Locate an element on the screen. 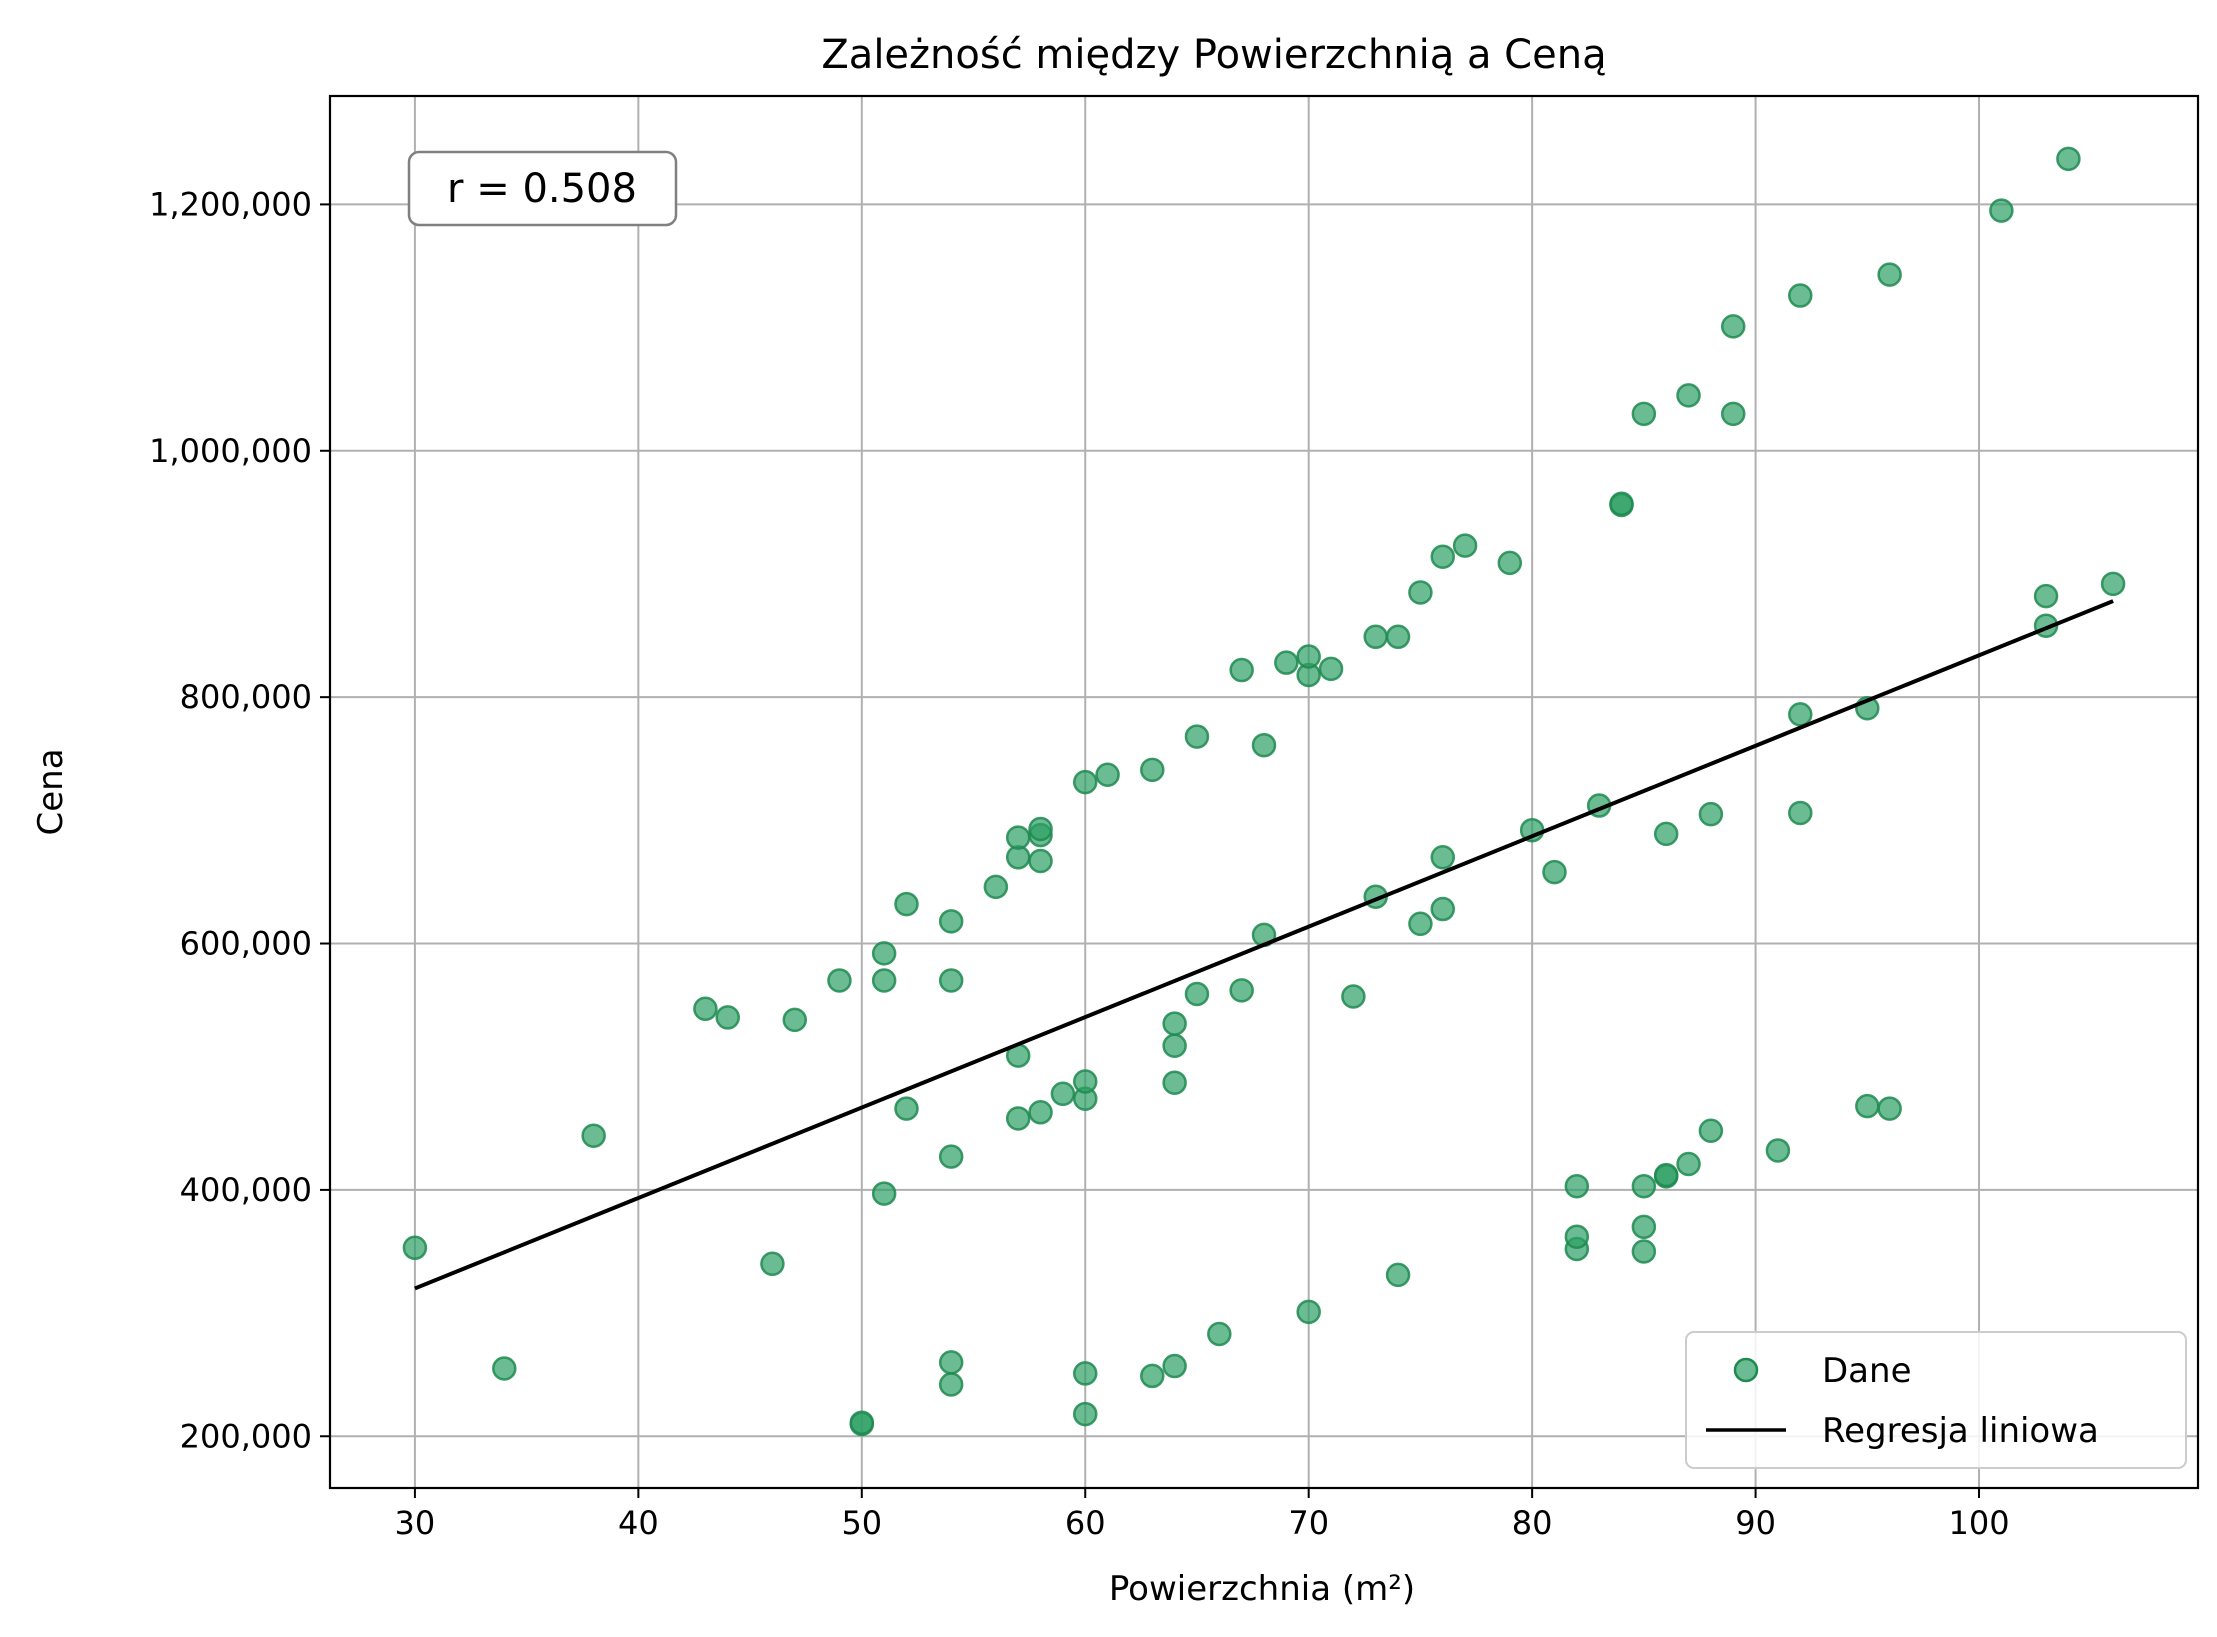 The image size is (2217, 1637). legend-frame is located at coordinates (1936, 1400).